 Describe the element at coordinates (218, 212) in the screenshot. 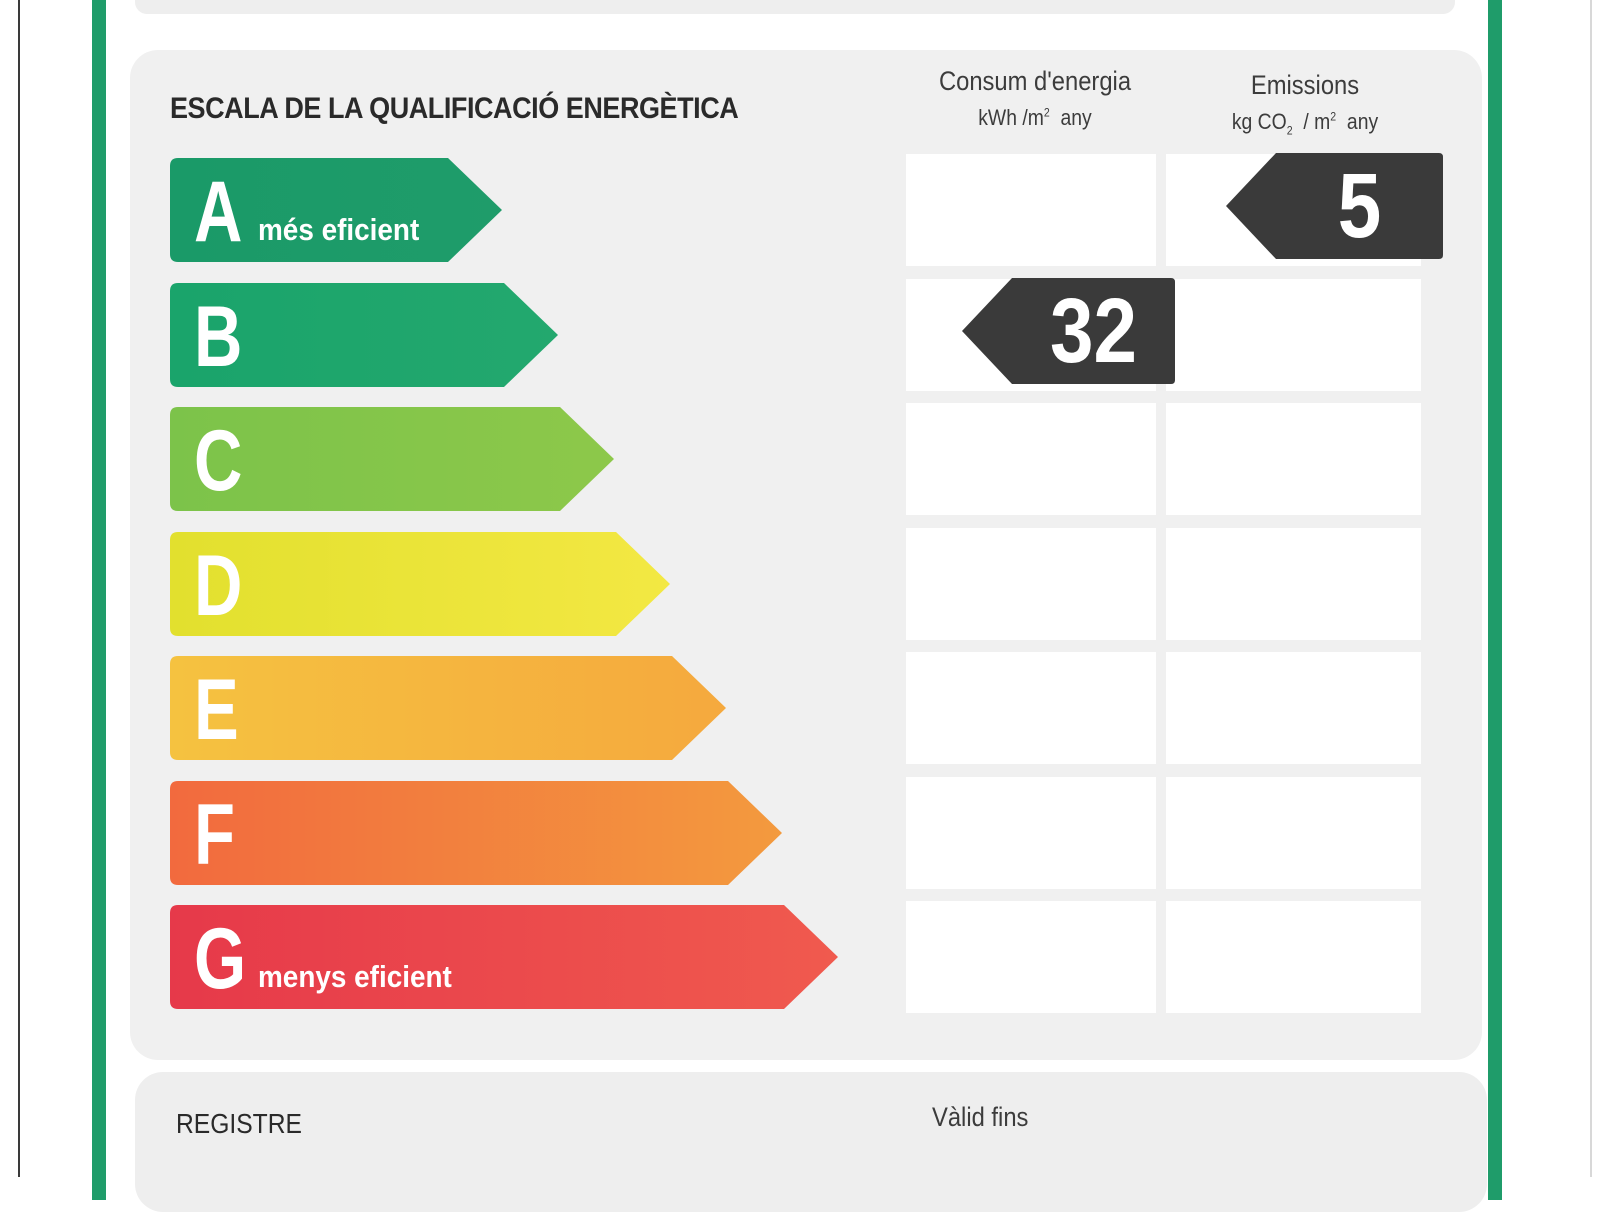

I see `band-letter: A` at that location.